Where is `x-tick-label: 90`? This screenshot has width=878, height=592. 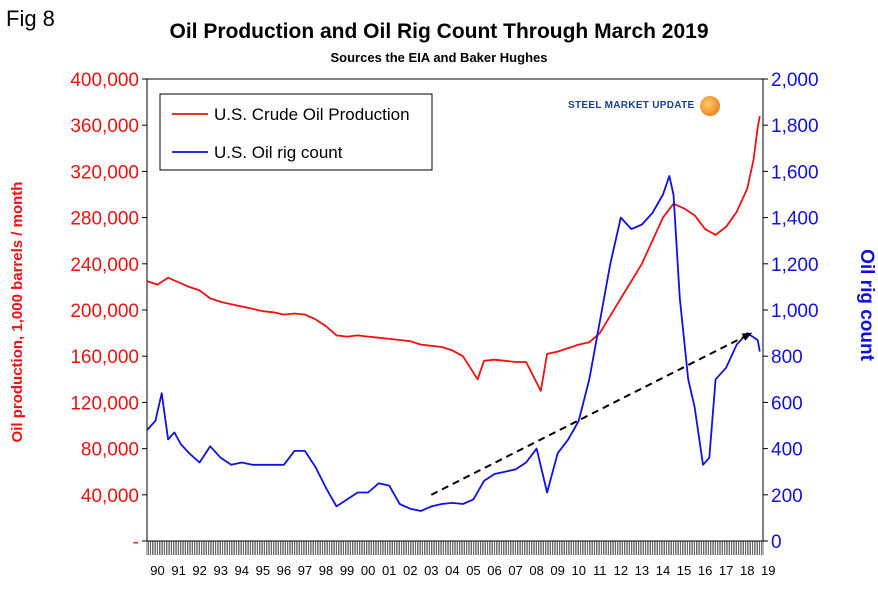 x-tick-label: 90 is located at coordinates (157, 570).